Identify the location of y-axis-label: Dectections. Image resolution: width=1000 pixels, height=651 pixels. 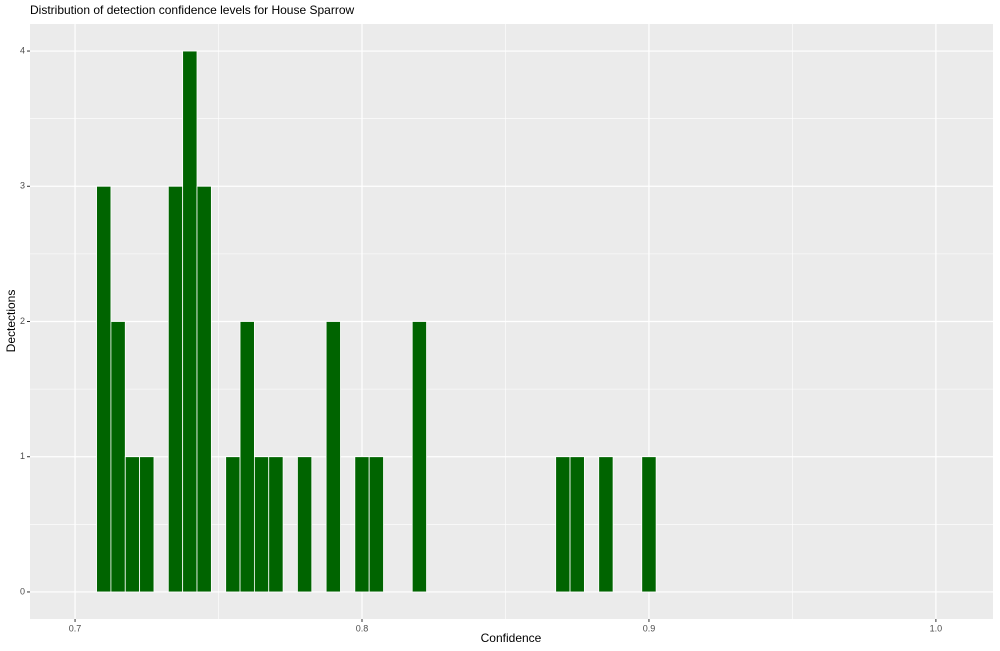
(11, 321).